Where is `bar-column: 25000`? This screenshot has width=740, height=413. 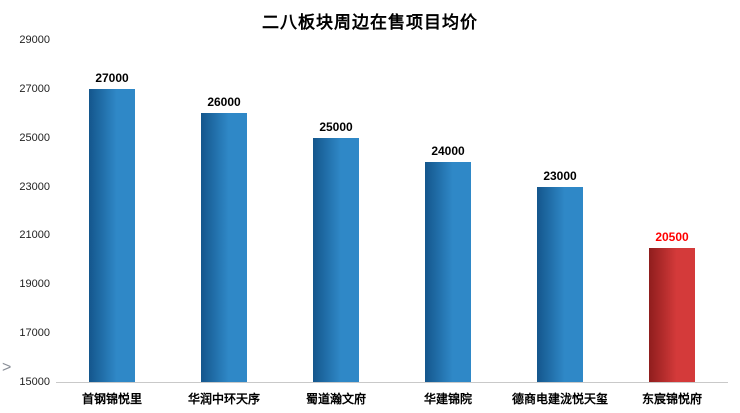
bar-column: 25000 is located at coordinates (336, 211).